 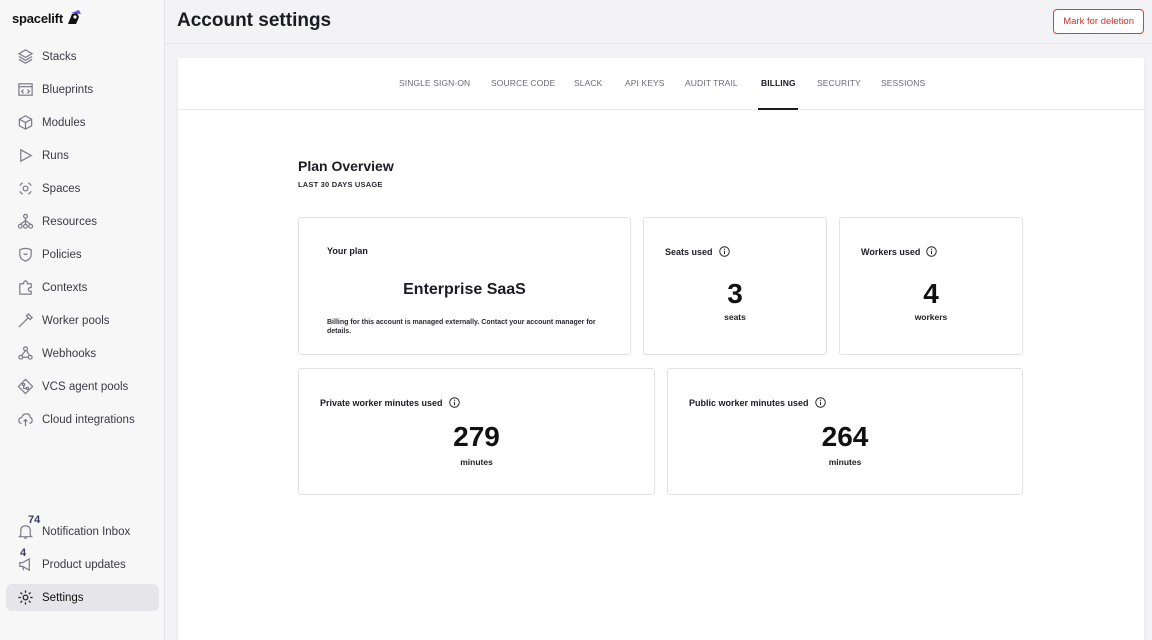 I want to click on resources-icon, so click(x=25, y=221).